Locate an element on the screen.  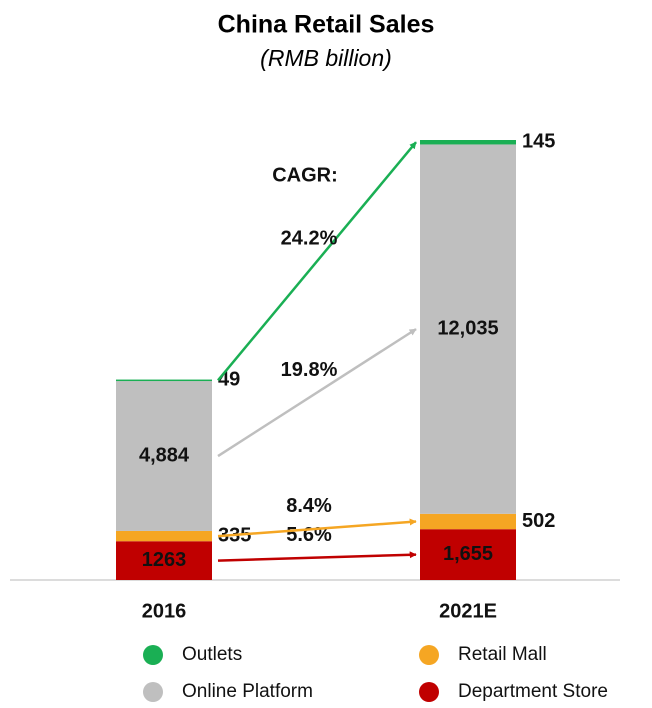
value-label: 145 is located at coordinates (538, 142).